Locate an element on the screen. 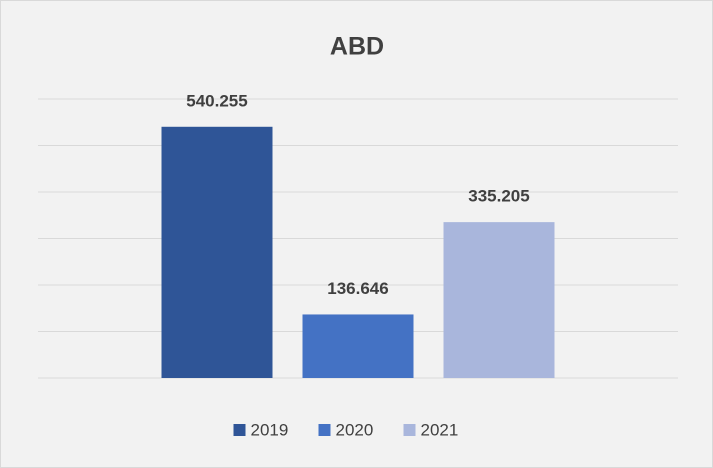  legend-label: 2019 is located at coordinates (270, 429).